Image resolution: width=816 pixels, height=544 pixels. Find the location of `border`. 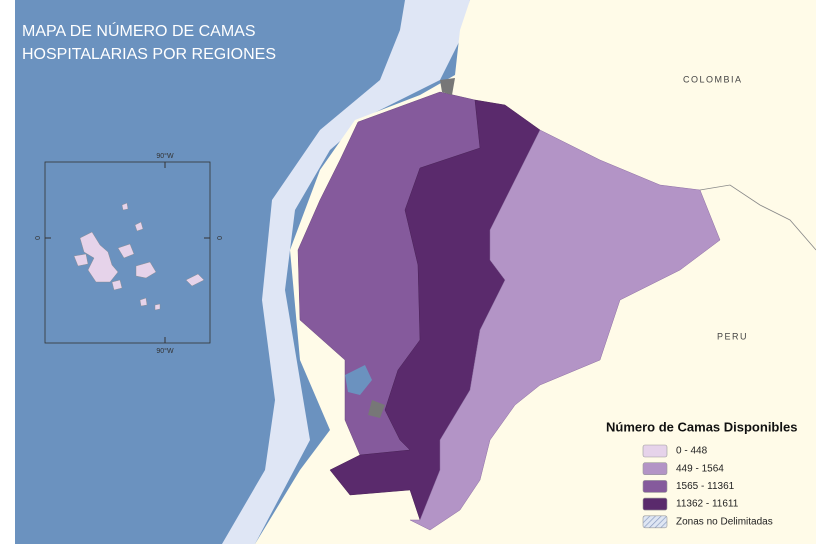

border is located at coordinates (757, 217).